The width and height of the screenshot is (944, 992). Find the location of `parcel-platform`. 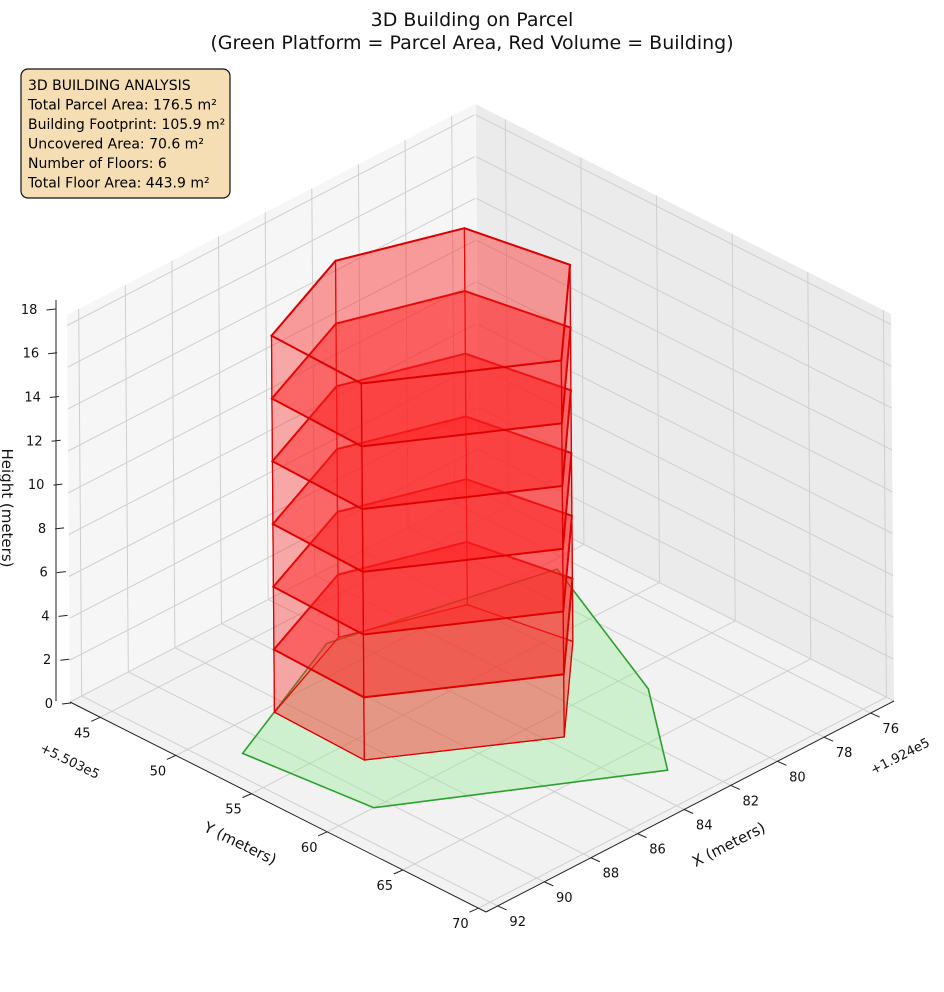

parcel-platform is located at coordinates (455, 688).